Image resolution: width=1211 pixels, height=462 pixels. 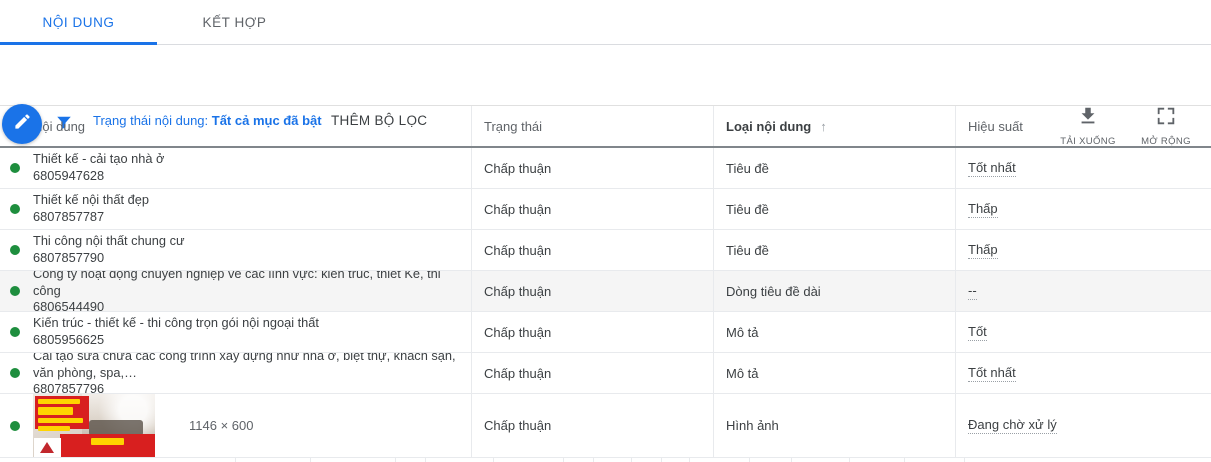 I want to click on header-label-type: Loại nội dung, so click(x=769, y=126).